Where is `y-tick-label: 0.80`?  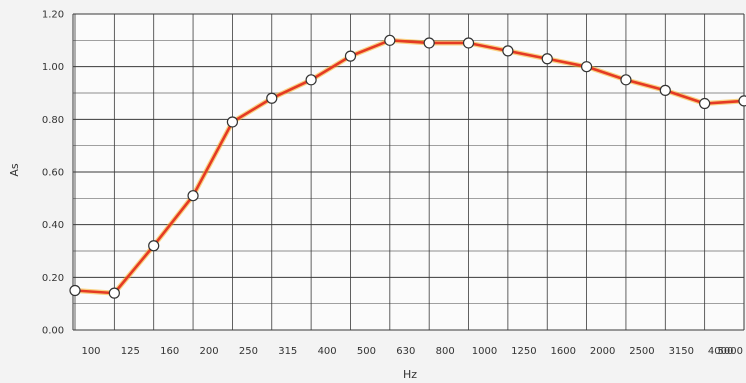 y-tick-label: 0.80 is located at coordinates (53, 120).